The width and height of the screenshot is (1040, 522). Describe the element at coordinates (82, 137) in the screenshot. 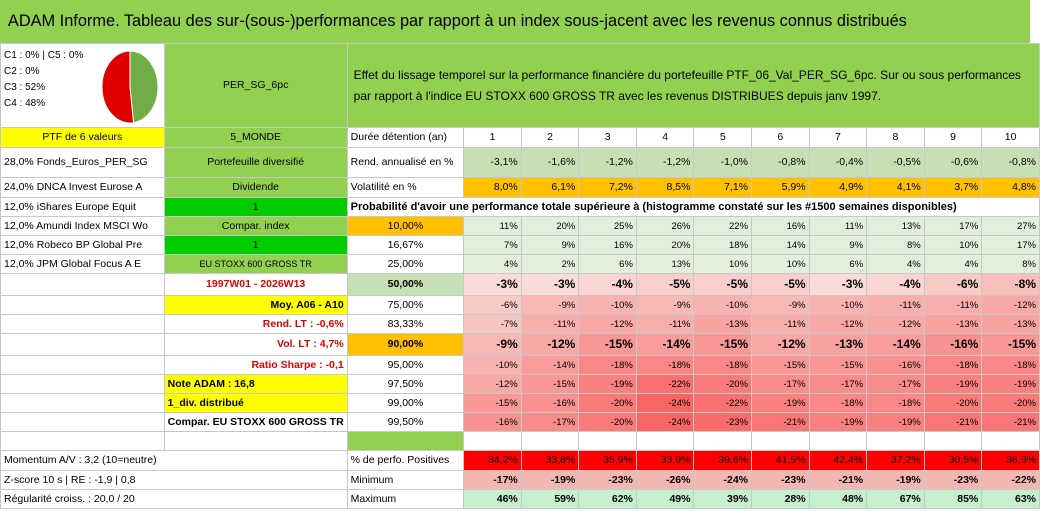

I see `ptf-label: PTF de 6 valeurs` at that location.